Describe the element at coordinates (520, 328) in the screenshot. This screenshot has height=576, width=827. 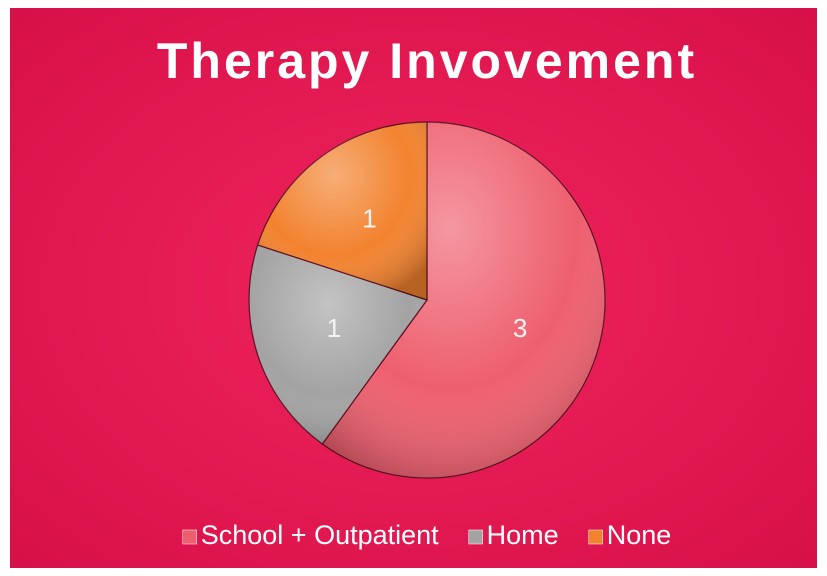
I see `data-label: 3` at that location.